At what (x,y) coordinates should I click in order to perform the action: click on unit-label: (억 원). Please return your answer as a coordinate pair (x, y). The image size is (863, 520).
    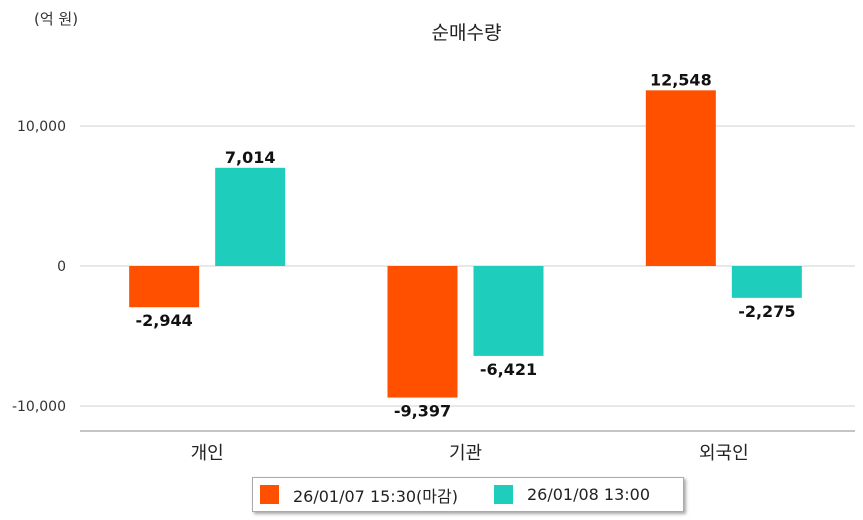
    Looking at the image, I should click on (56, 19).